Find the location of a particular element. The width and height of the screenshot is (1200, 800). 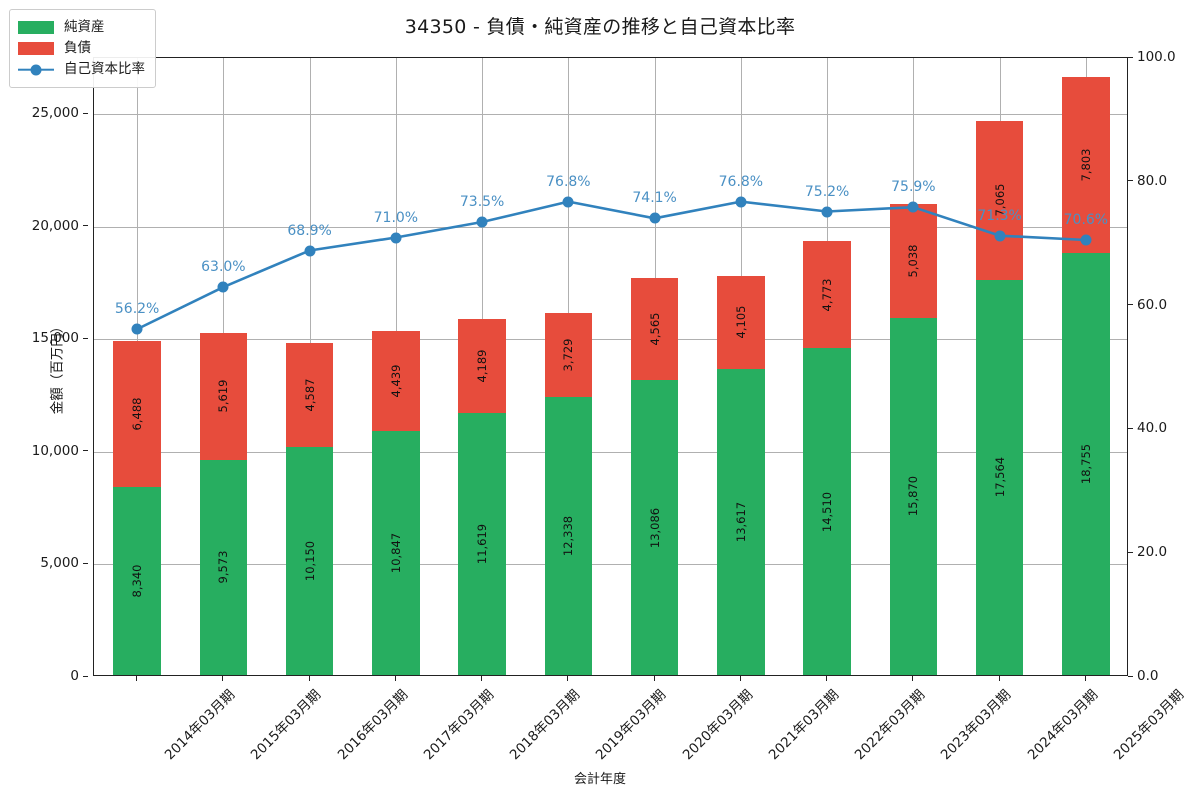

bar-segment-liabilities: 4,587 is located at coordinates (309, 395).